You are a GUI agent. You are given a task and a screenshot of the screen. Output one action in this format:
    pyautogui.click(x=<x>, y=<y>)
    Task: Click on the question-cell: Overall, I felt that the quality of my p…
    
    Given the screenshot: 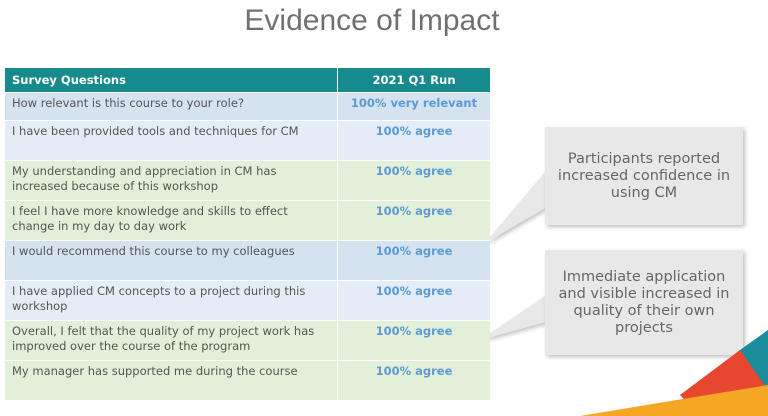 What is the action you would take?
    pyautogui.click(x=171, y=340)
    